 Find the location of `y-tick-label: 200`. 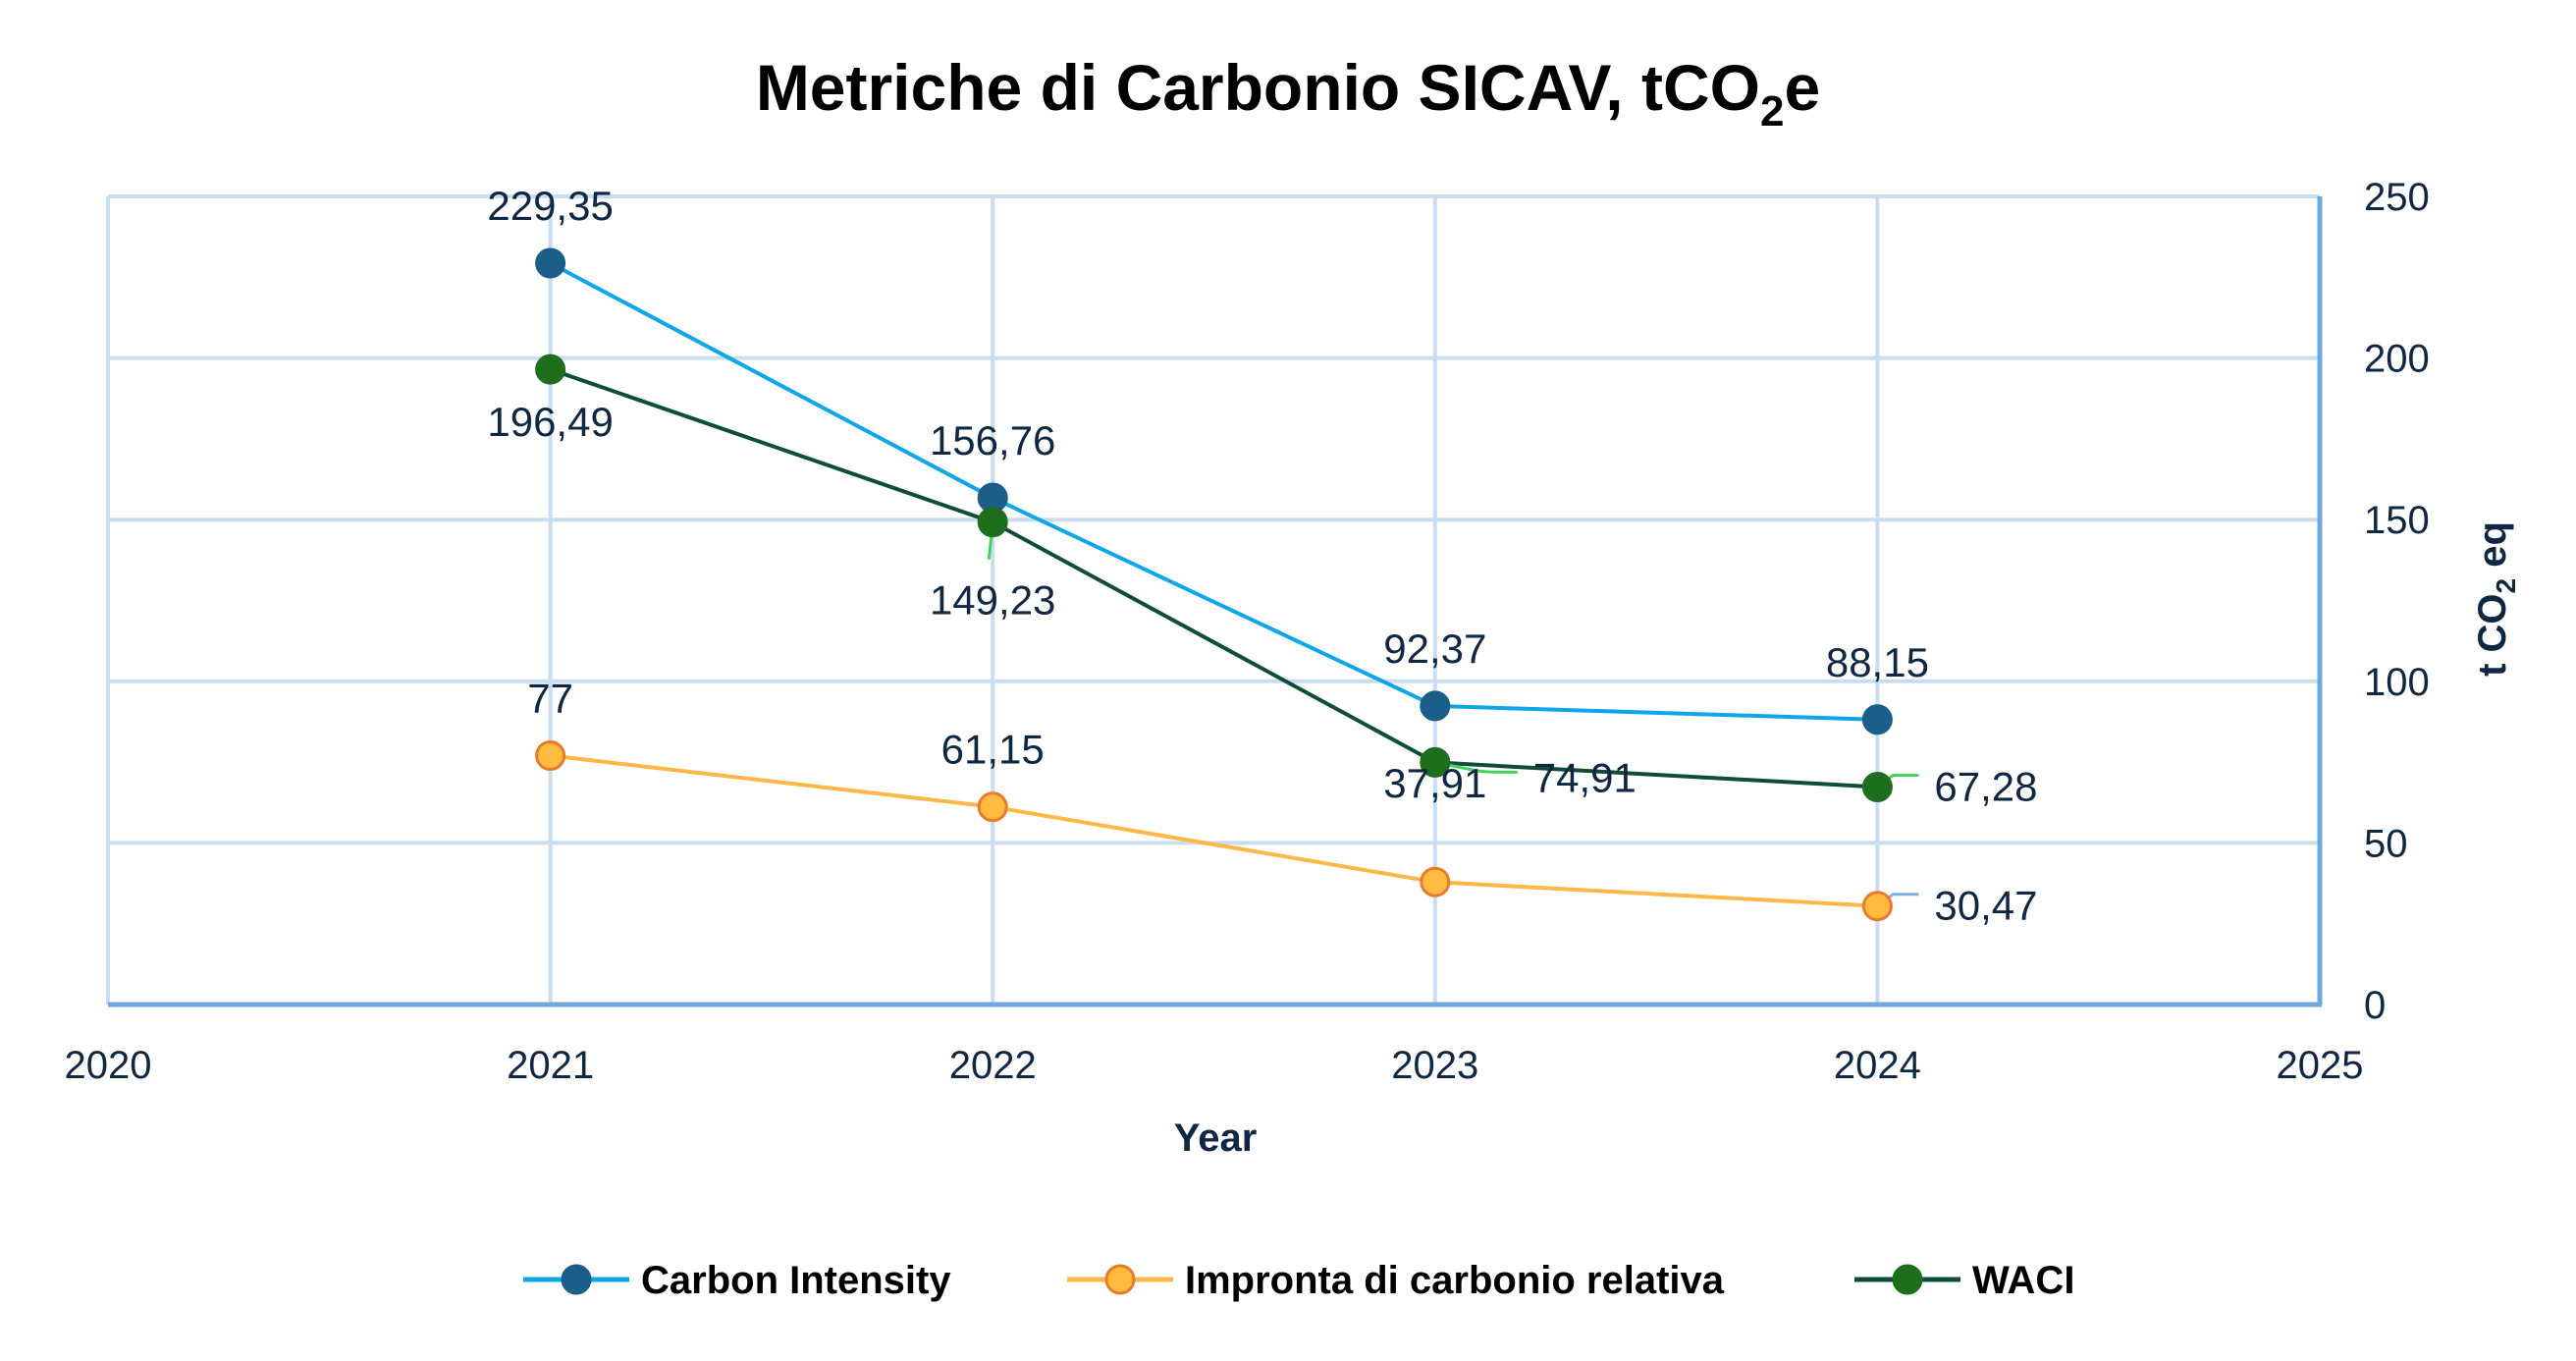

y-tick-label: 200 is located at coordinates (2397, 359).